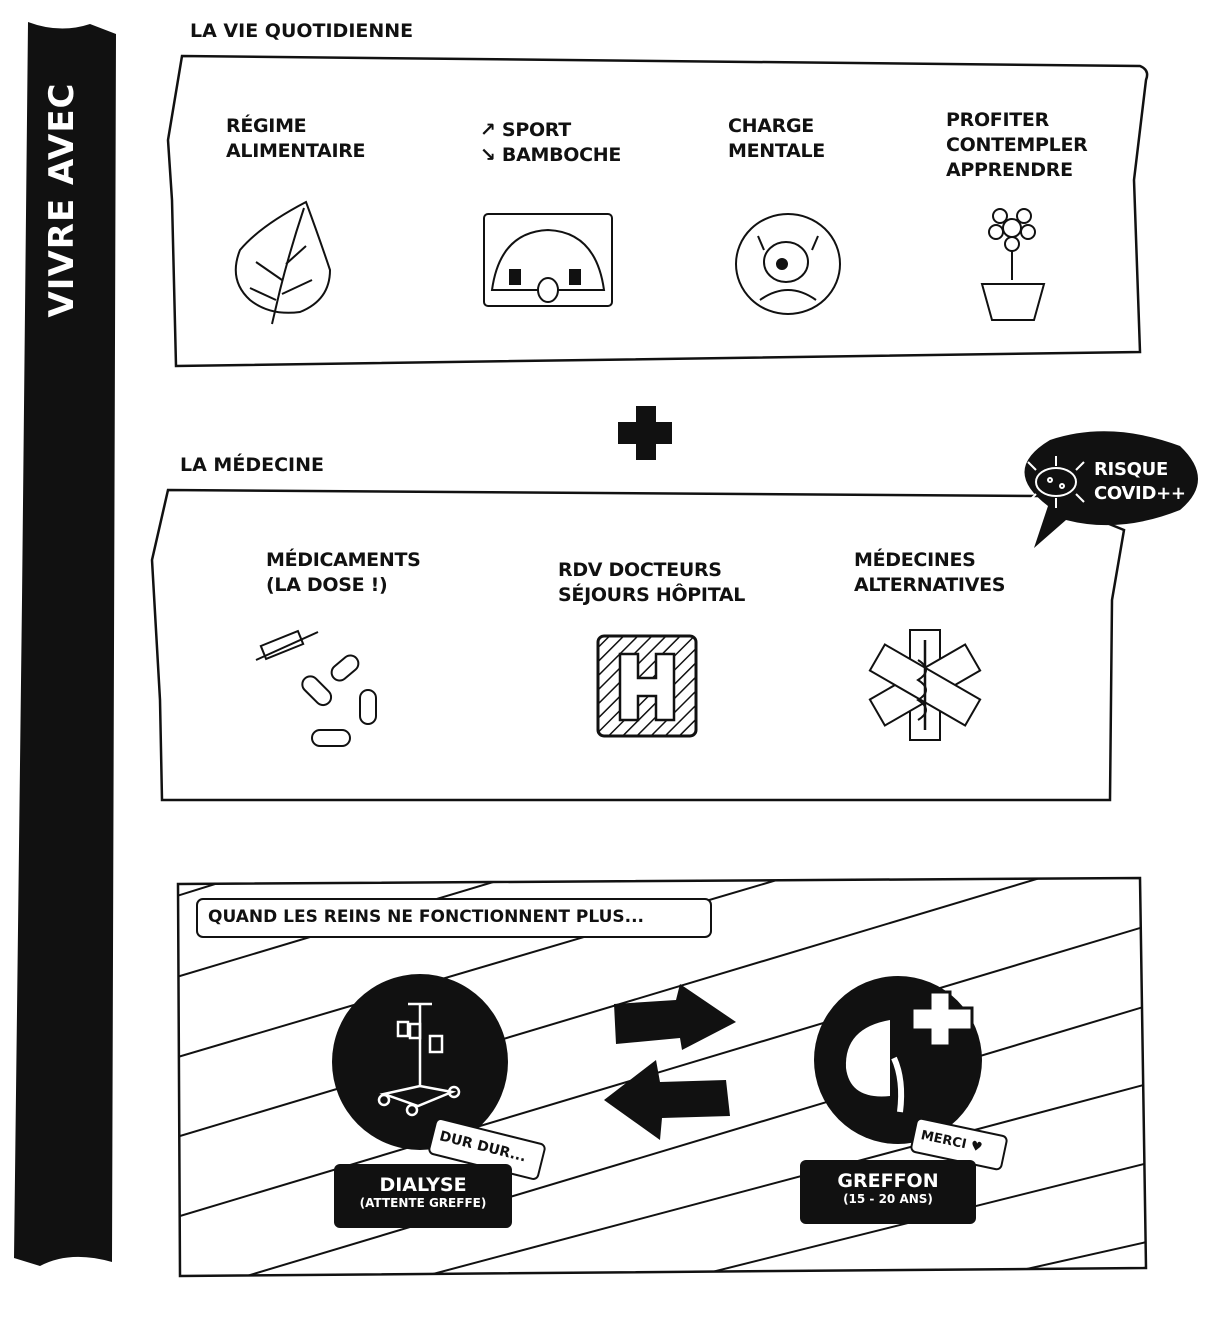 The width and height of the screenshot is (1226, 1318). Describe the element at coordinates (525, 130) in the screenshot. I see `item-line: ↗ SPORT` at that location.